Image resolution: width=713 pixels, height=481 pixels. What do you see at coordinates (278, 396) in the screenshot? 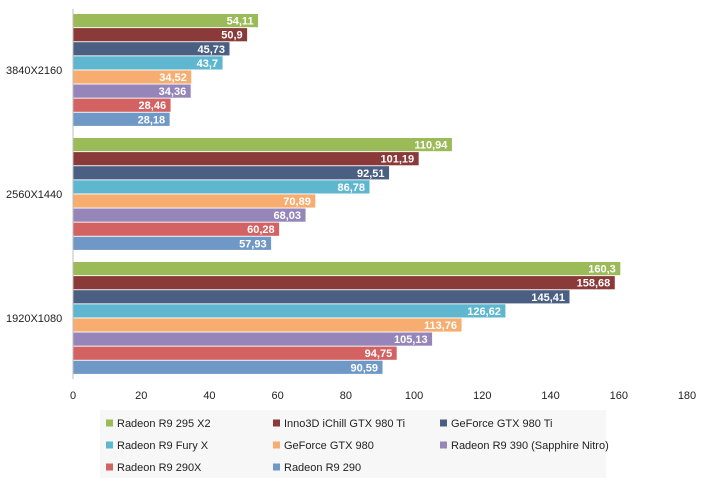
I see `x-tick-label: 60` at bounding box center [278, 396].